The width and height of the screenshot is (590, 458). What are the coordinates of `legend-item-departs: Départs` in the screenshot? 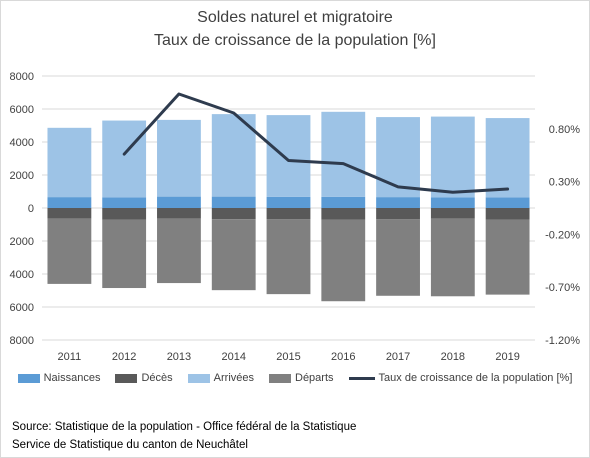 It's located at (301, 378).